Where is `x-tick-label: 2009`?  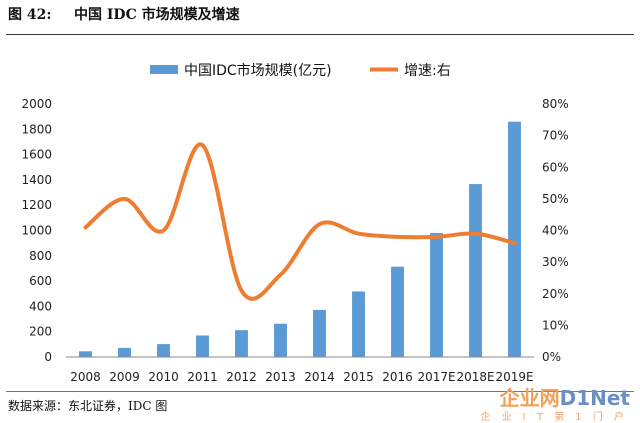
x-tick-label: 2009 is located at coordinates (124, 377).